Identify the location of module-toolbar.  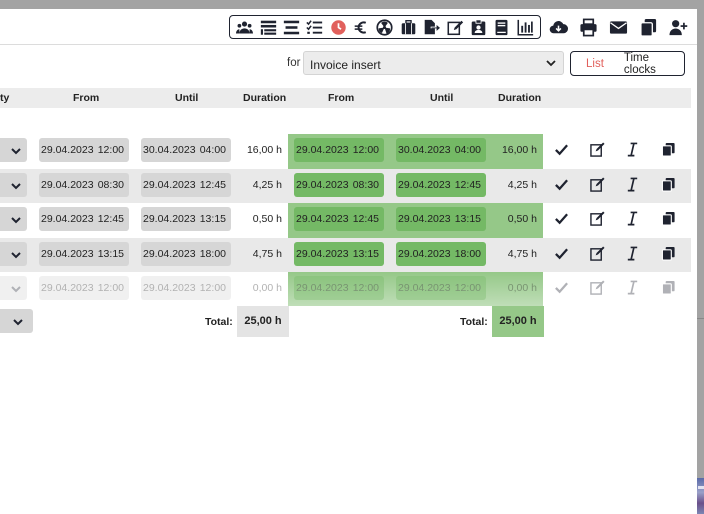
(385, 27).